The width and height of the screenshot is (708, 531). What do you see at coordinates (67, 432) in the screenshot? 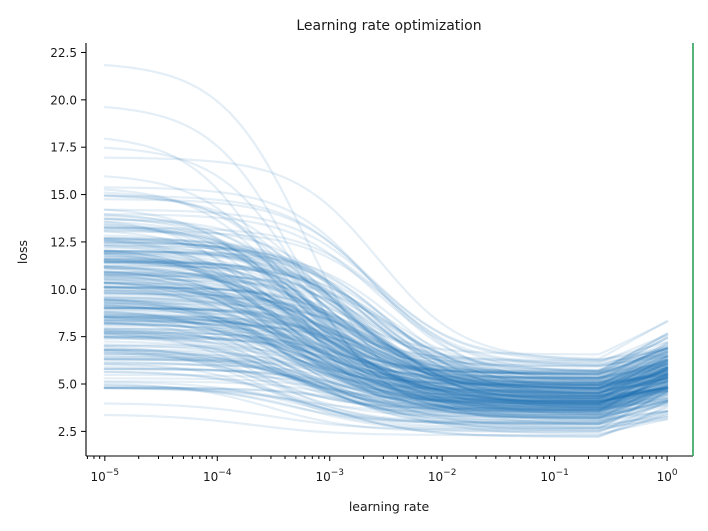
I see `y-tick-label: 2.5` at bounding box center [67, 432].